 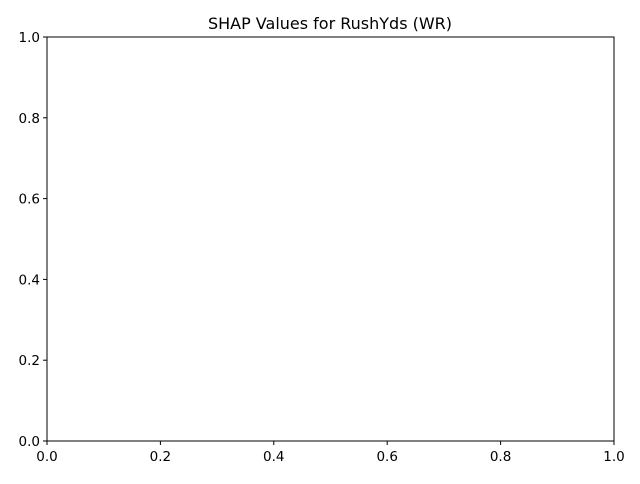 I want to click on y-tick-label: 0.4, so click(x=29, y=280).